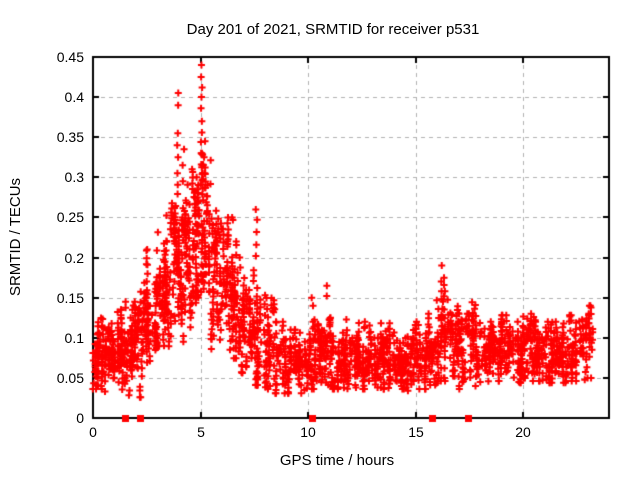  What do you see at coordinates (416, 432) in the screenshot?
I see `x-tick-label: 15` at bounding box center [416, 432].